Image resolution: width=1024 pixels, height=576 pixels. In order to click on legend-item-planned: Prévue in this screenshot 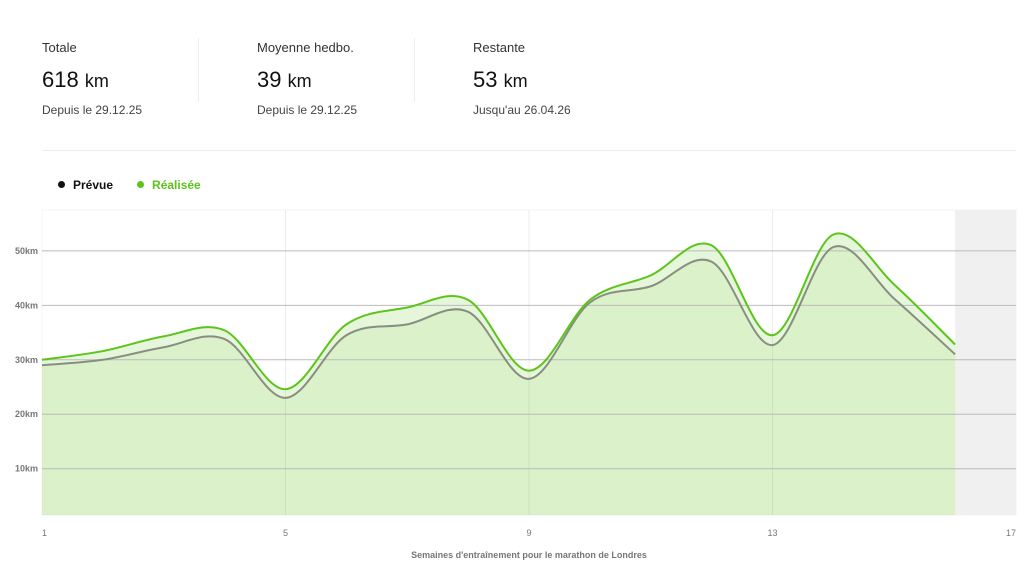, I will do `click(85, 185)`.